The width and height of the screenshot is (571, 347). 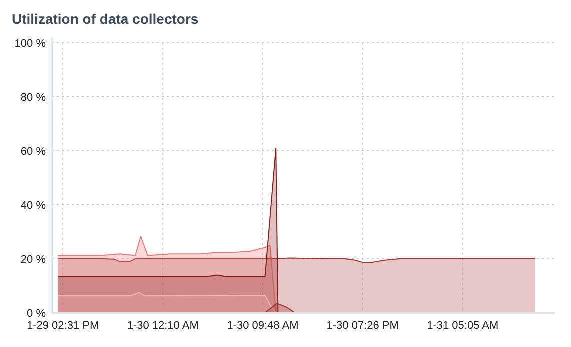 I want to click on y-tick-label: 80 %, so click(x=33, y=98).